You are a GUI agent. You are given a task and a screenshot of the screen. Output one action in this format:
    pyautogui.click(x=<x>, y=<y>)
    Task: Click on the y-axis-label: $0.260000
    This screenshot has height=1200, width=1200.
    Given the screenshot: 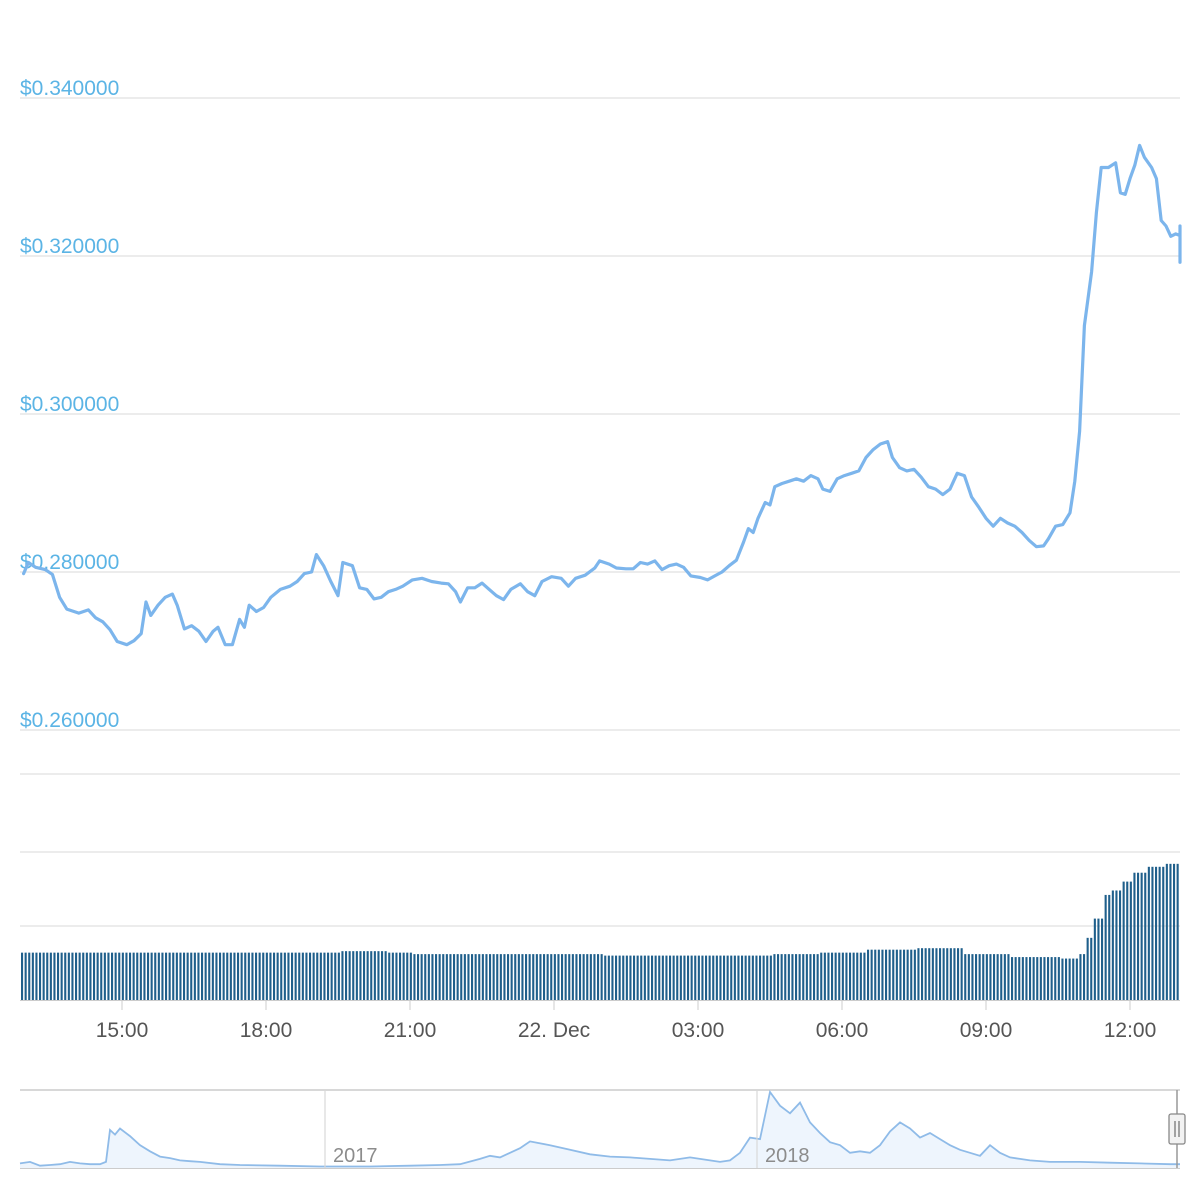 What is the action you would take?
    pyautogui.click(x=69, y=720)
    